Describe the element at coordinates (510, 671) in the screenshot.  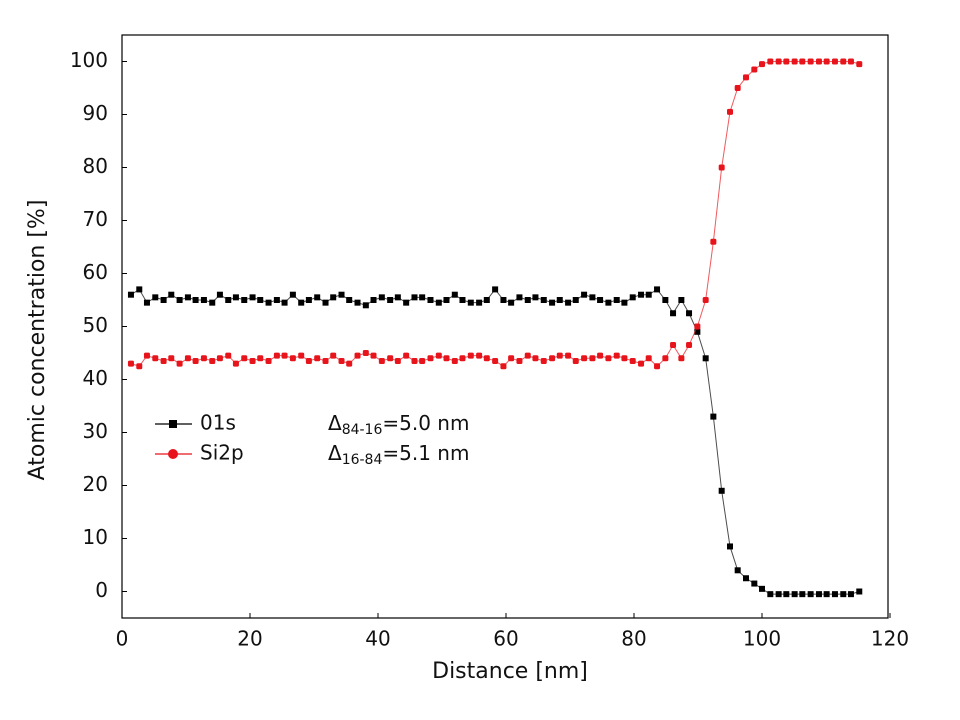
I see `x-axis-label: Distance [nm]` at that location.